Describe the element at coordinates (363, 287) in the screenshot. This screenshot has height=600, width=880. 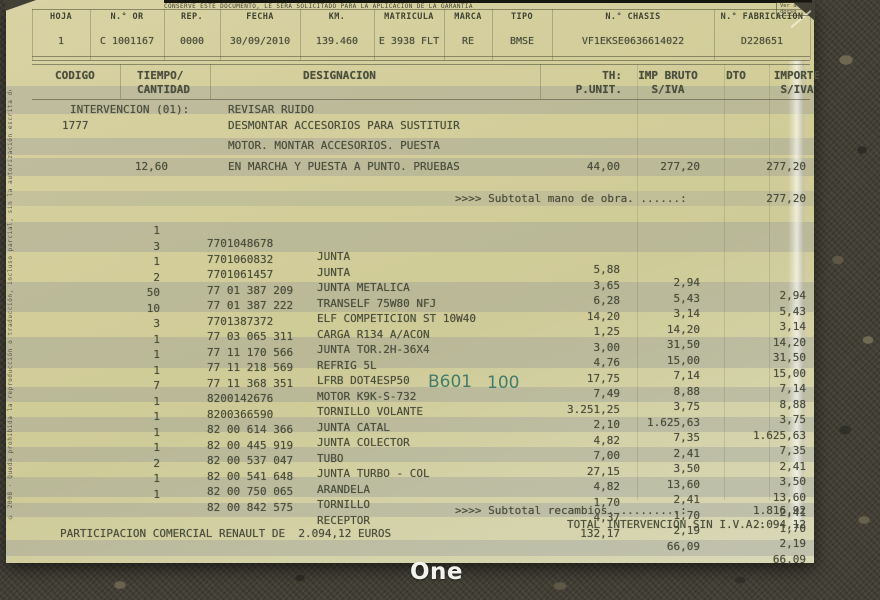
I see `part-desc: JUNTA METALICA` at that location.